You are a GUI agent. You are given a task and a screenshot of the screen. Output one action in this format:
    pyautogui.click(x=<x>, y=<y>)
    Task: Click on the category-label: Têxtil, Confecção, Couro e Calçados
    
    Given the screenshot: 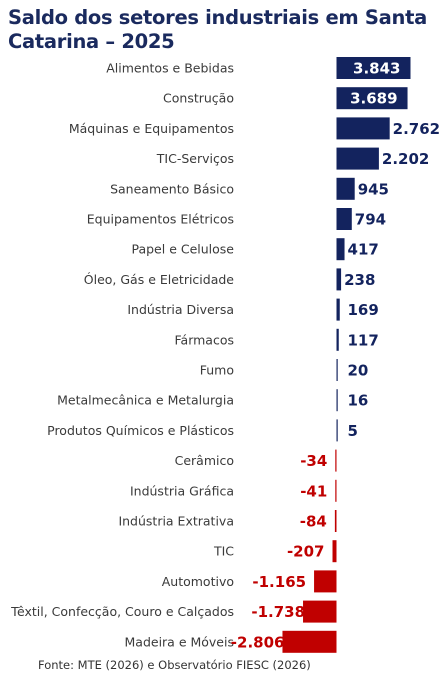 What is the action you would take?
    pyautogui.click(x=122, y=611)
    